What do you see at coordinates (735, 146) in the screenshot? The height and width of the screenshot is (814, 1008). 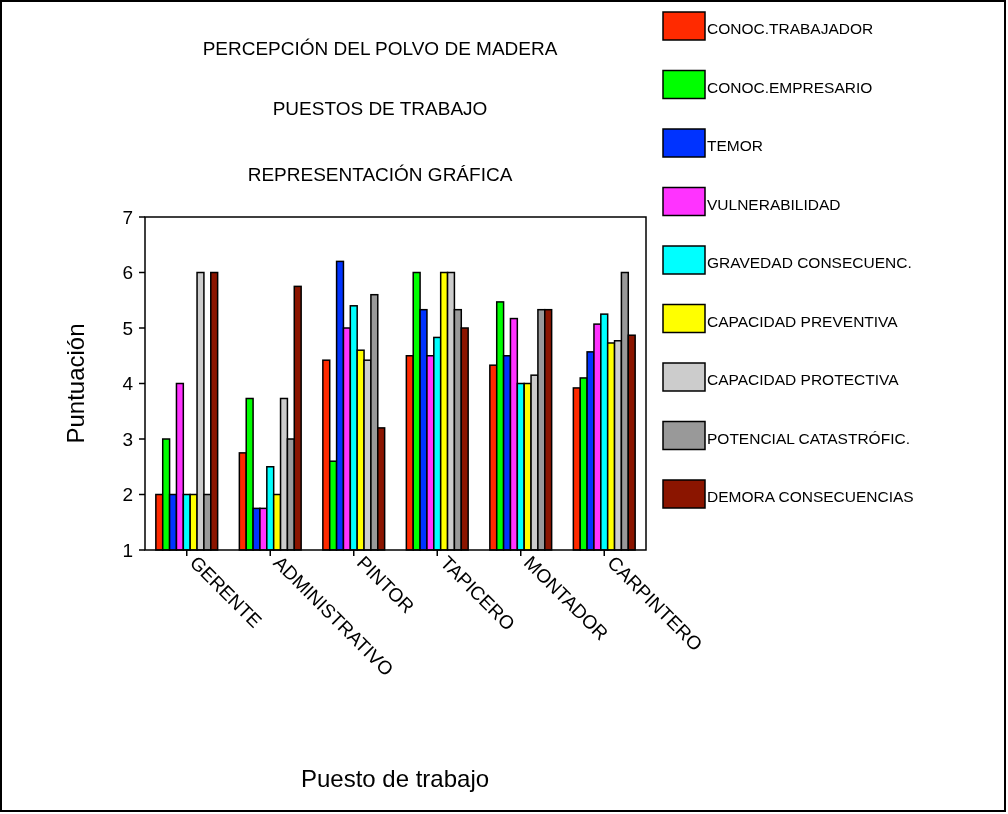 I see `legend-label: TEMOR` at bounding box center [735, 146].